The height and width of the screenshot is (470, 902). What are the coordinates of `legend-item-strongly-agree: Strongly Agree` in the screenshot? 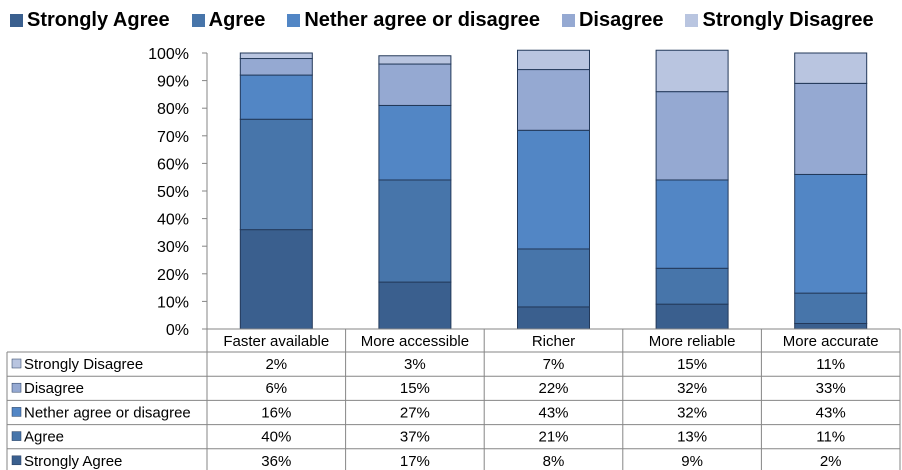 It's located at (90, 20).